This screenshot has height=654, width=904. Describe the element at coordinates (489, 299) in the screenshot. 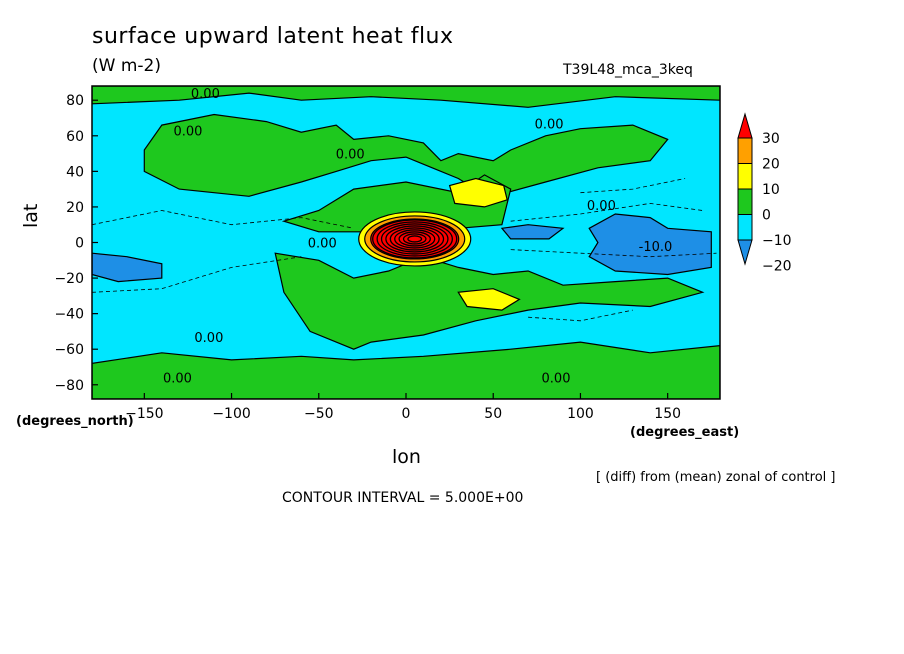

I see `region-yellow-south` at that location.